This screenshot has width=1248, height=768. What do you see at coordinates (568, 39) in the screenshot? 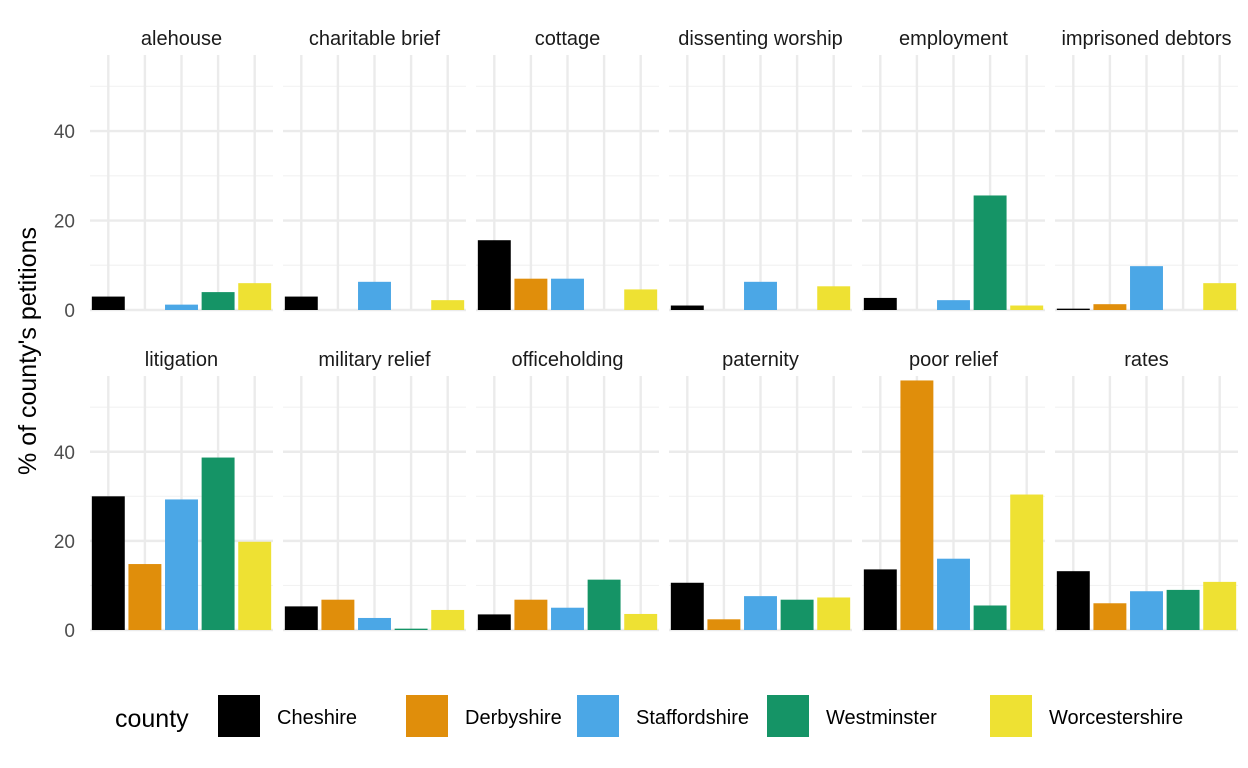
I see `facet-title: cottage` at bounding box center [568, 39].